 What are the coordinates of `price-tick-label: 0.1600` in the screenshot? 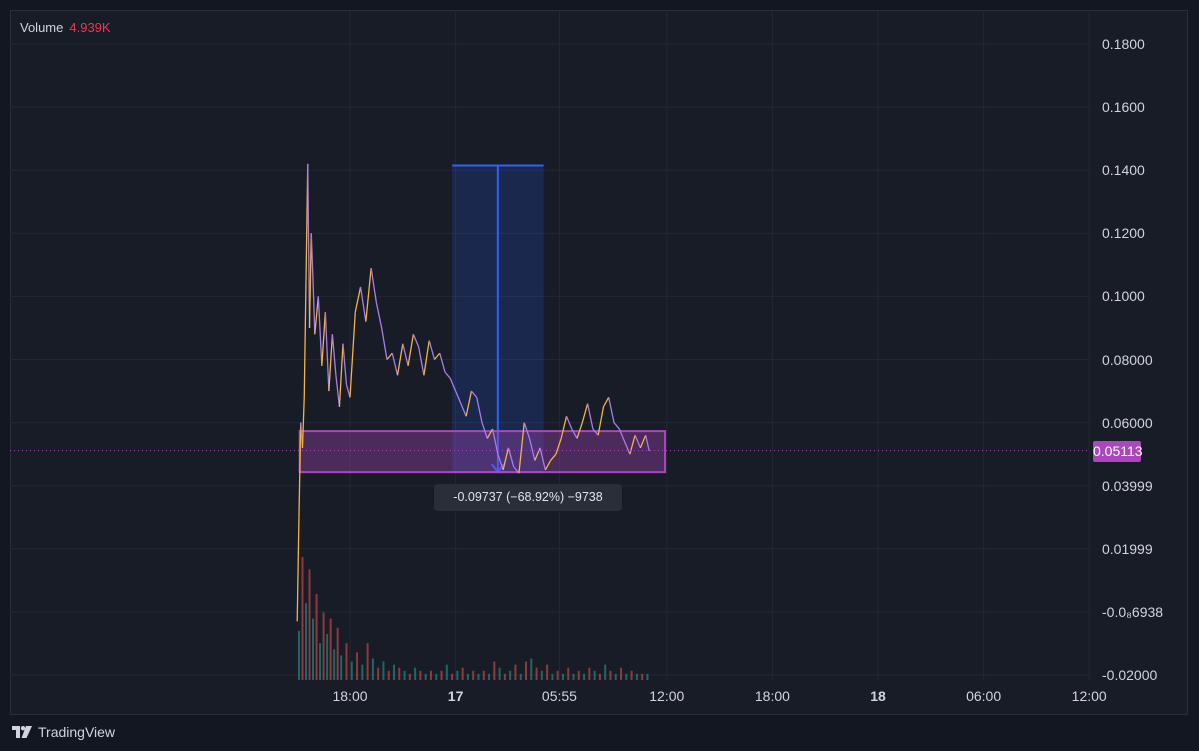 It's located at (1123, 107).